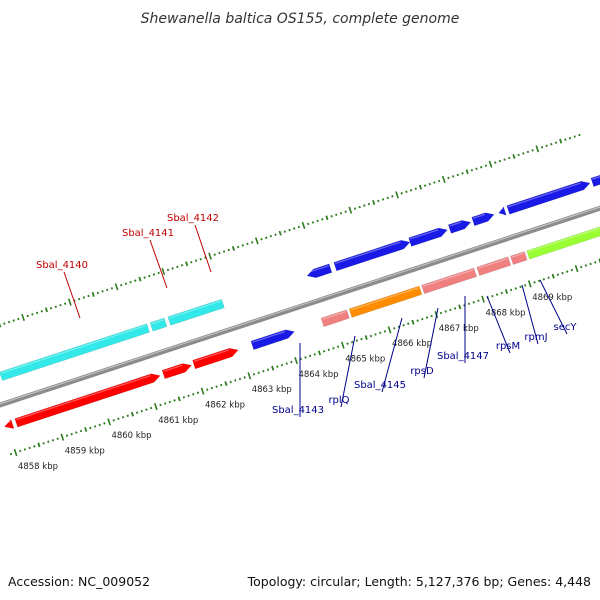 The image size is (600, 600). I want to click on label-leader-secY, so click(553, 307).